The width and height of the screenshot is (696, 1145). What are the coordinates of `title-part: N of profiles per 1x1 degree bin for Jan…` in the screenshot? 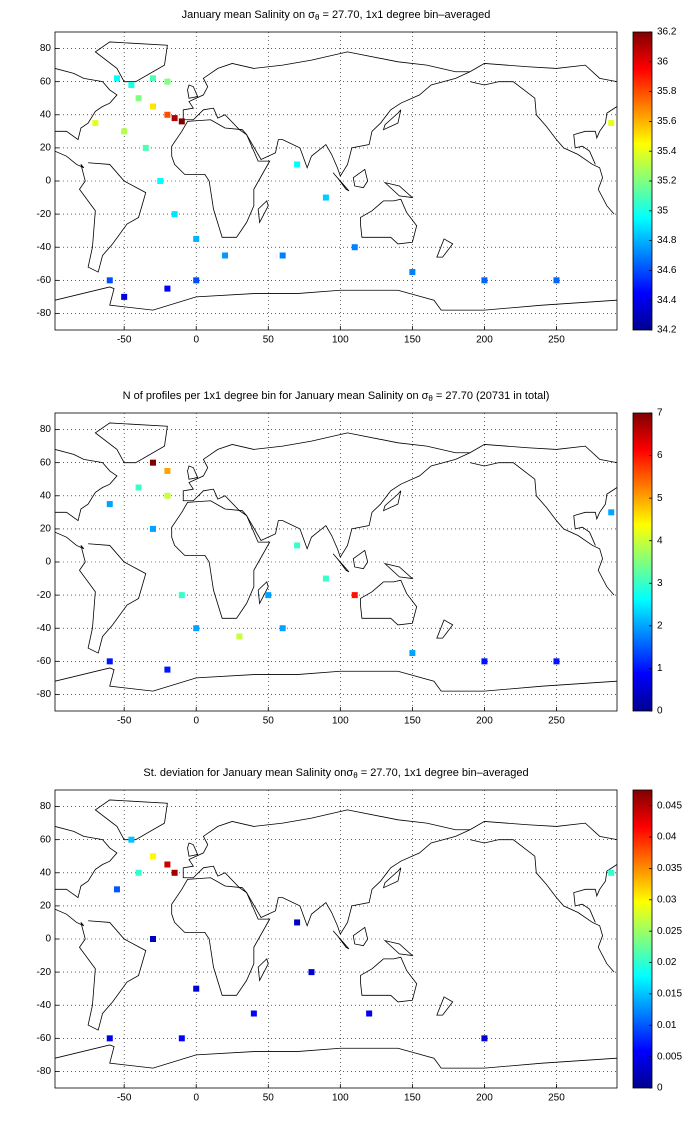 It's located at (276, 396).